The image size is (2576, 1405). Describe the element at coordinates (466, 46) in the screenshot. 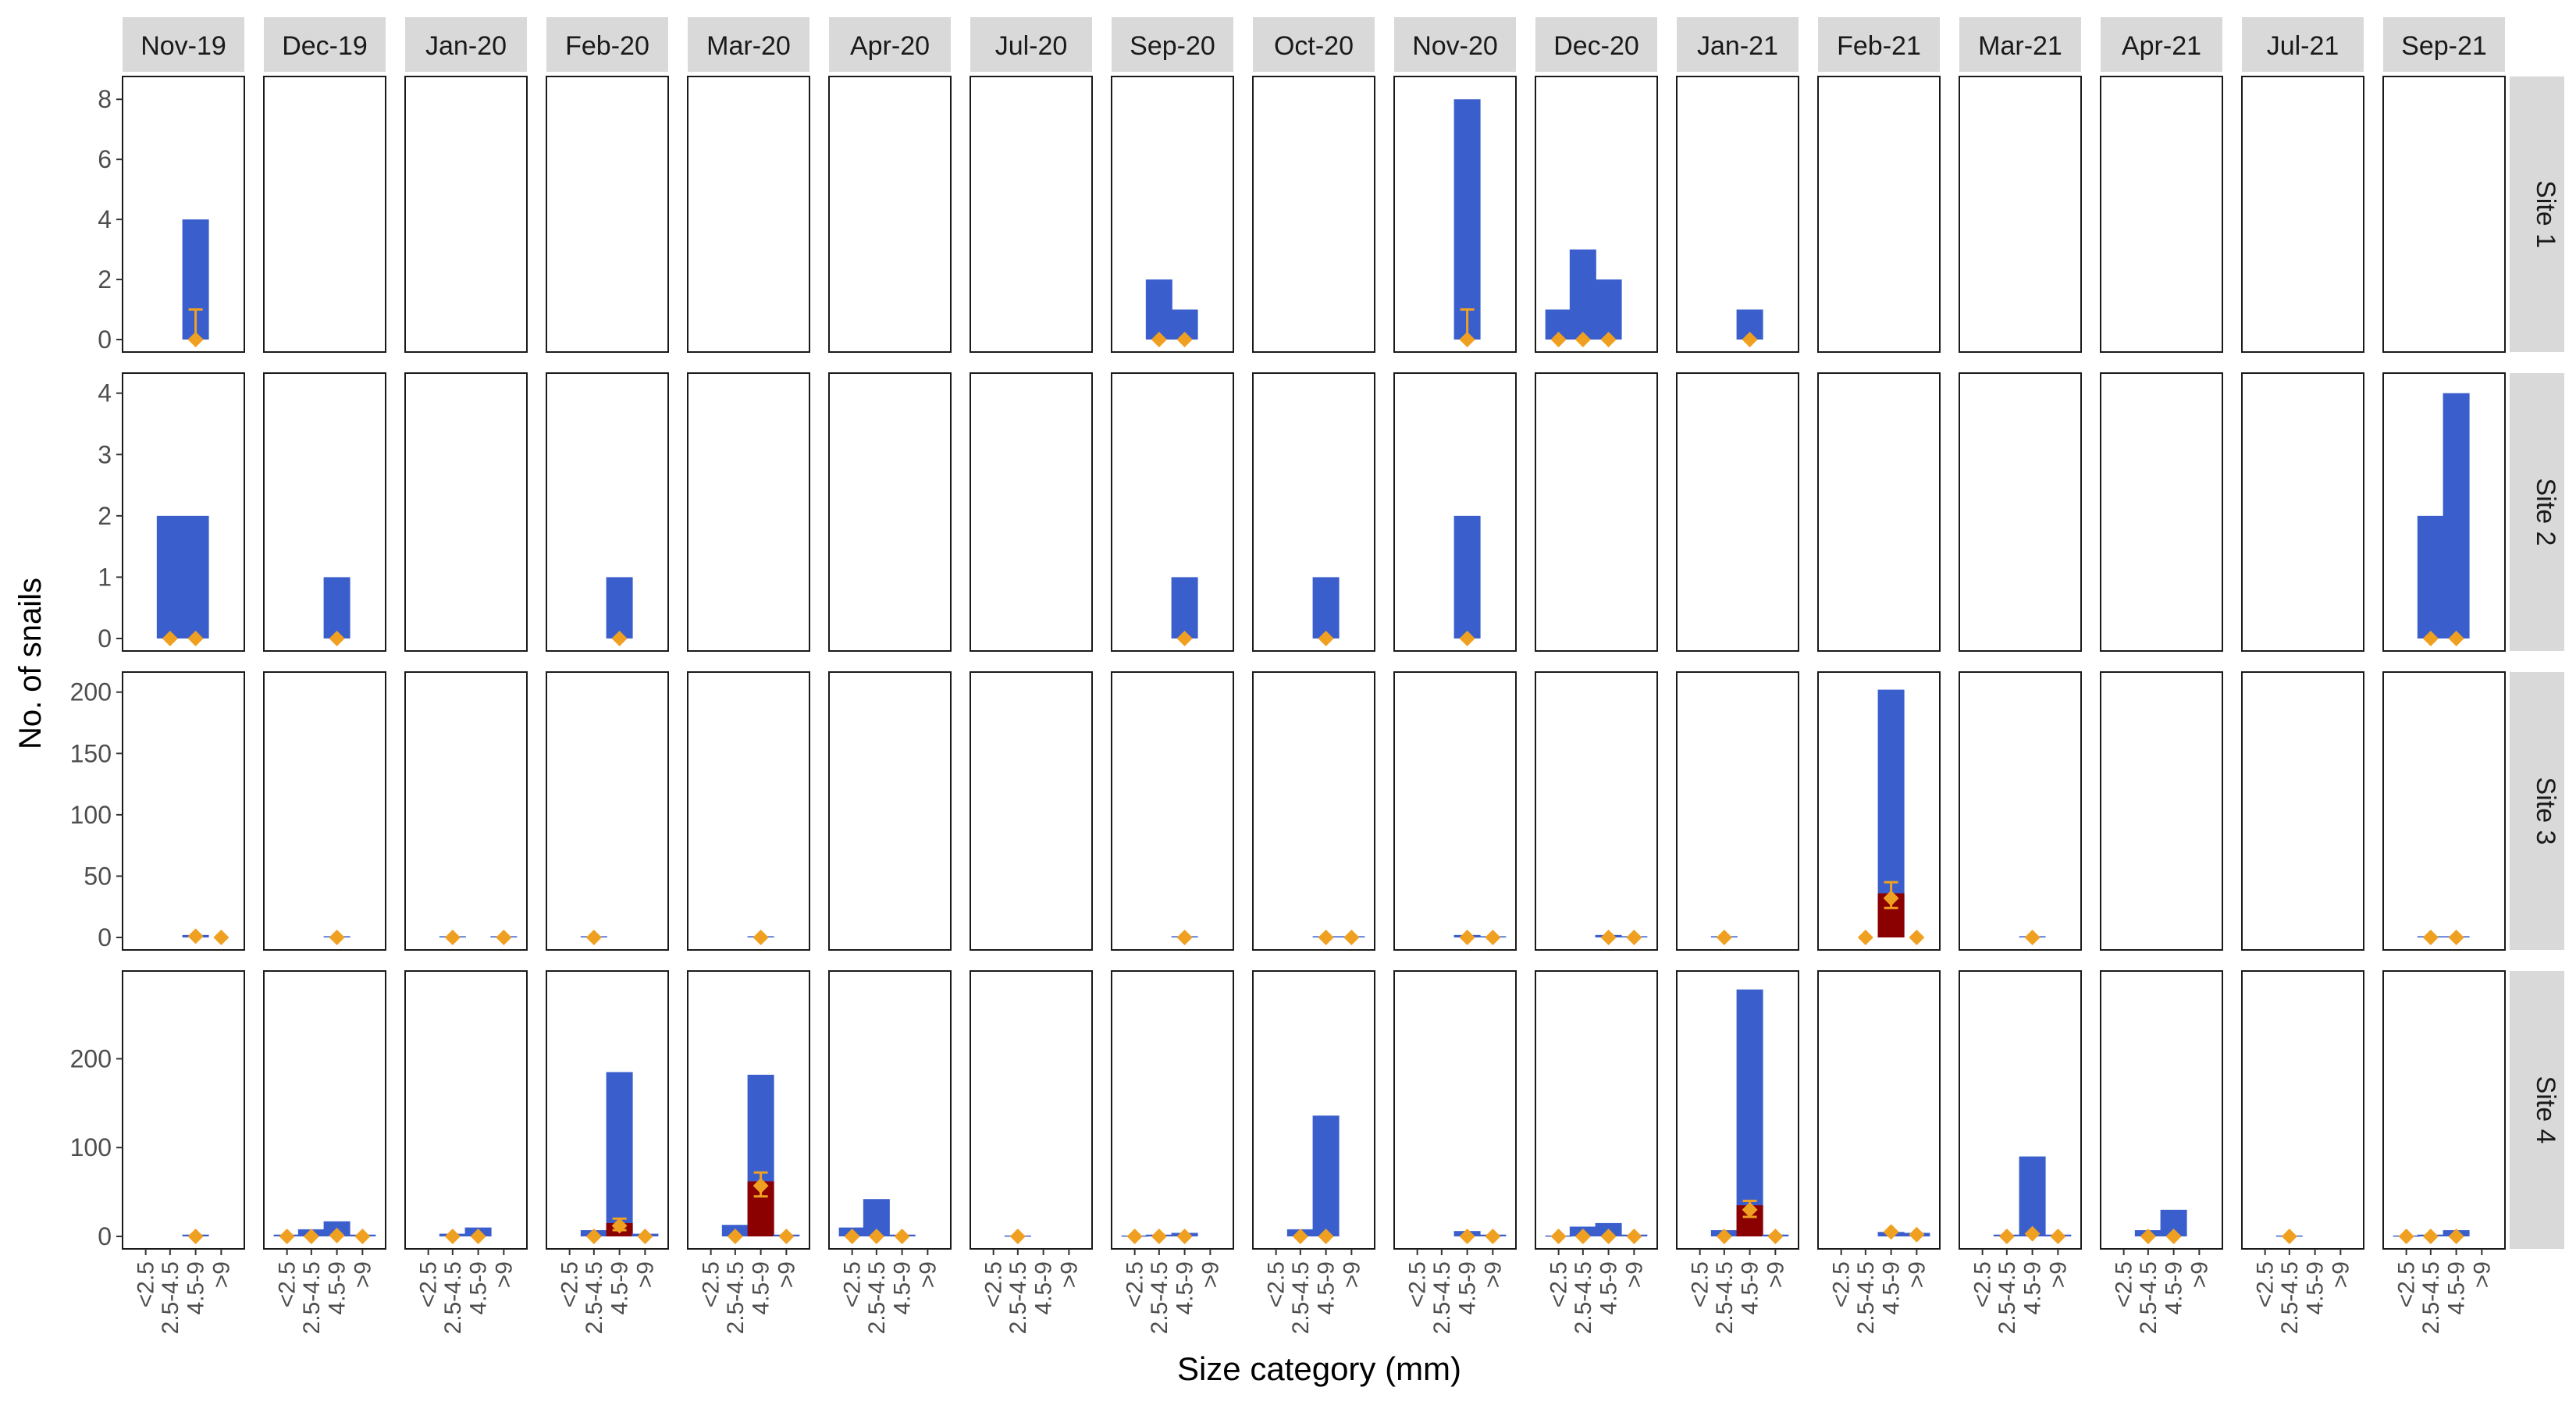

I see `month-strip-label: Jan-20` at that location.